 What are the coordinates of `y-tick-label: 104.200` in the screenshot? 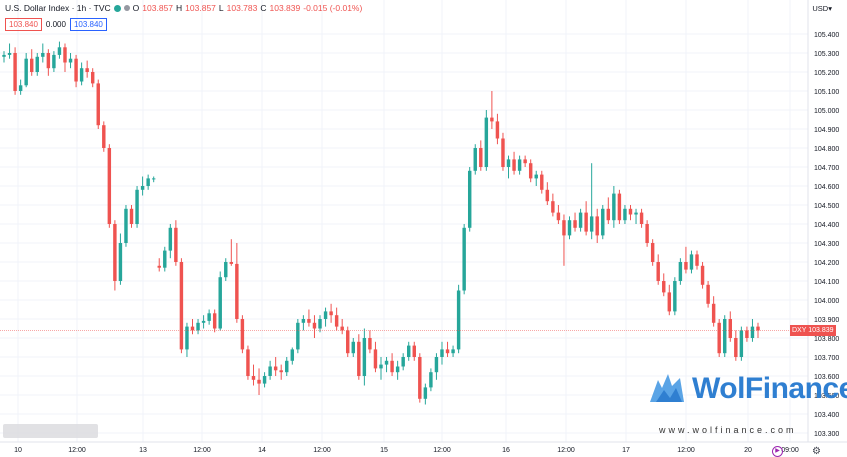 It's located at (826, 263).